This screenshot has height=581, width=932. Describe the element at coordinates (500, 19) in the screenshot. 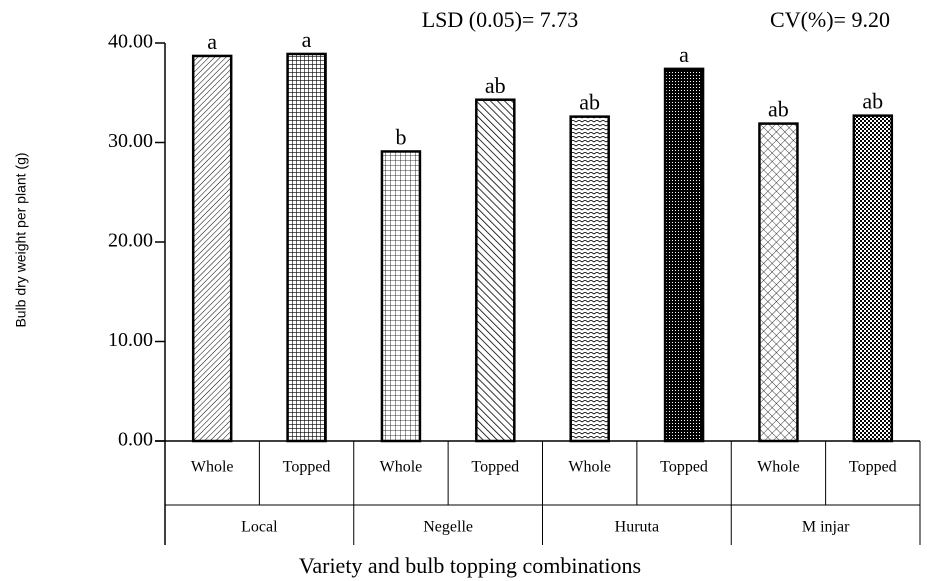

I see `annotation: LSD (0.05)= 7.73` at that location.